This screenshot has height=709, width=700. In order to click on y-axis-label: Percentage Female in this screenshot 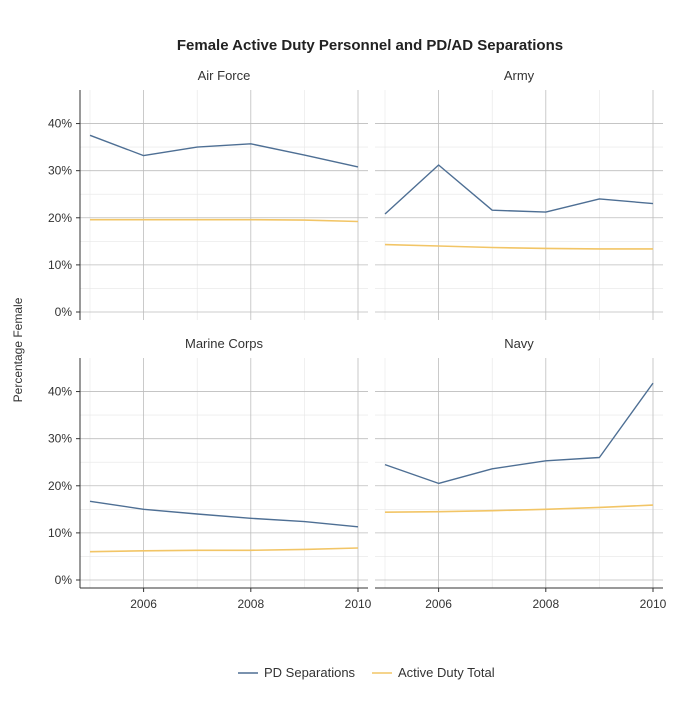, I will do `click(18, 349)`.